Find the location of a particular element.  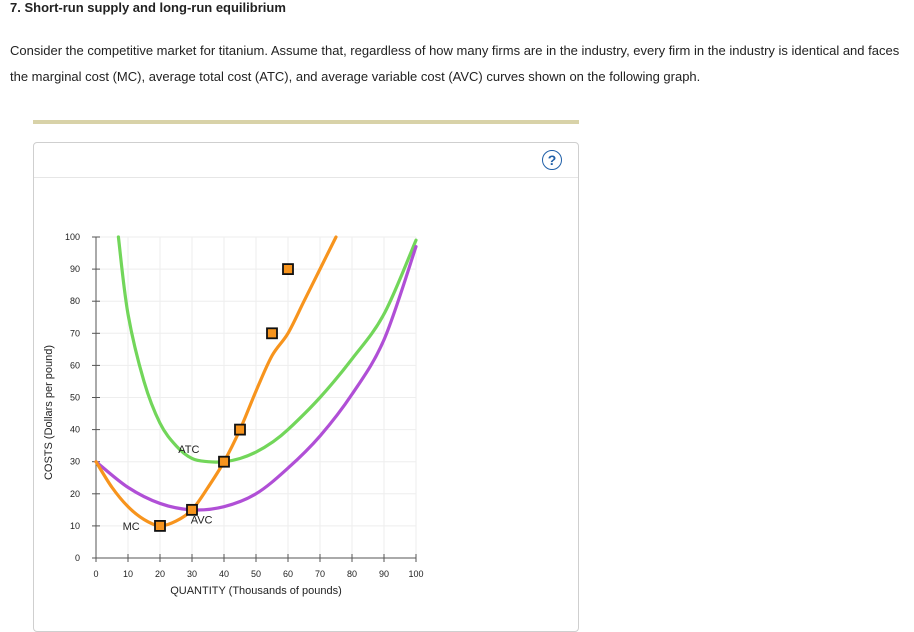

x-axis-title: QUANTITY (Thousands of pounds) is located at coordinates (256, 591).